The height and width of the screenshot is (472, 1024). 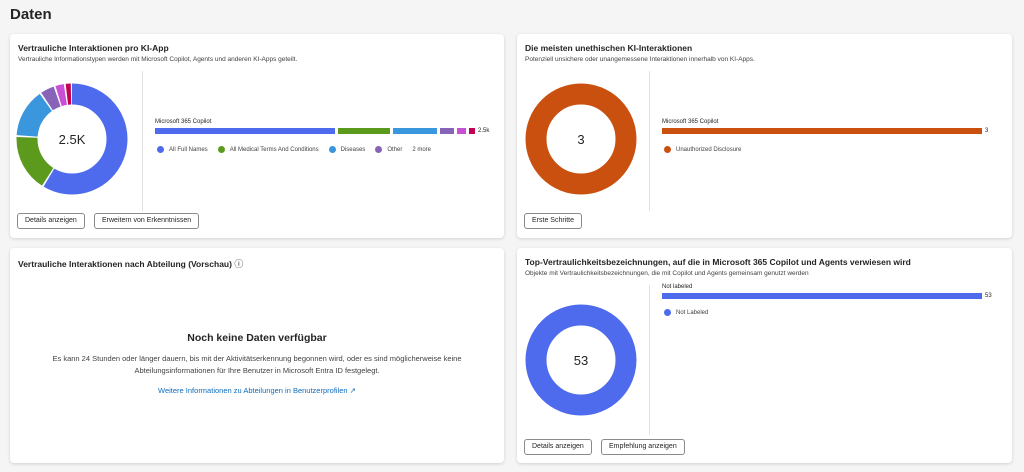 I want to click on legend-item: Not Labeled, so click(x=686, y=312).